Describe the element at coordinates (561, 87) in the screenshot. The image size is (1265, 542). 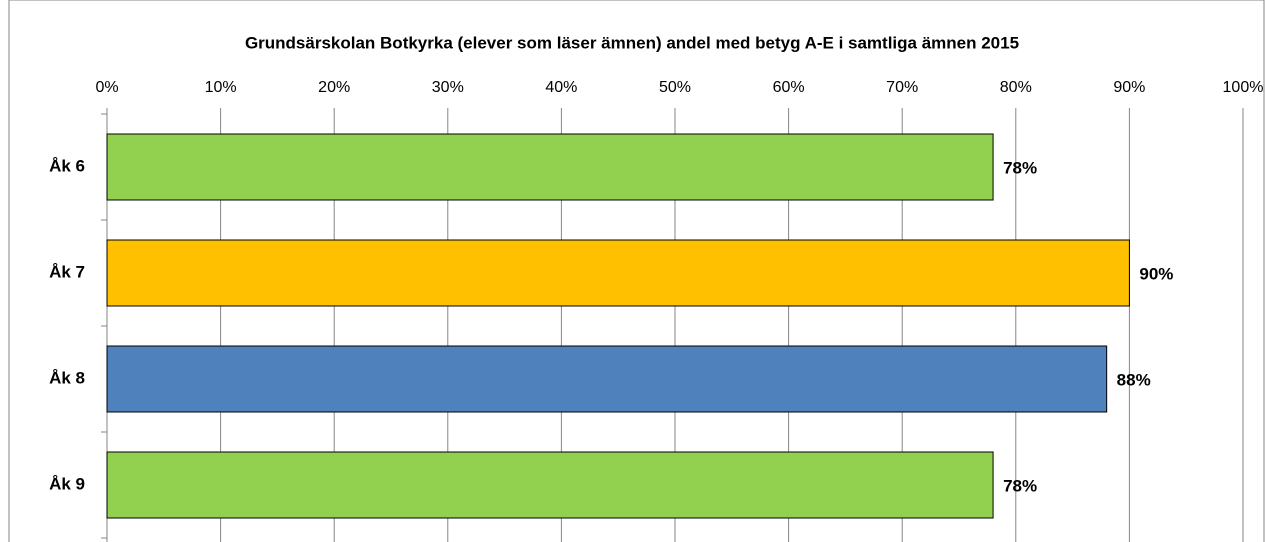
I see `x-tick-label: 40%` at that location.